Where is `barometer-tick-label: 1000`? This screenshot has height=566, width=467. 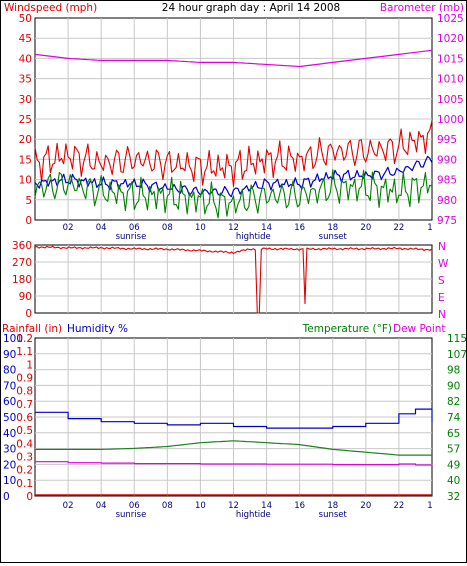
barometer-tick-label: 1000 is located at coordinates (450, 120).